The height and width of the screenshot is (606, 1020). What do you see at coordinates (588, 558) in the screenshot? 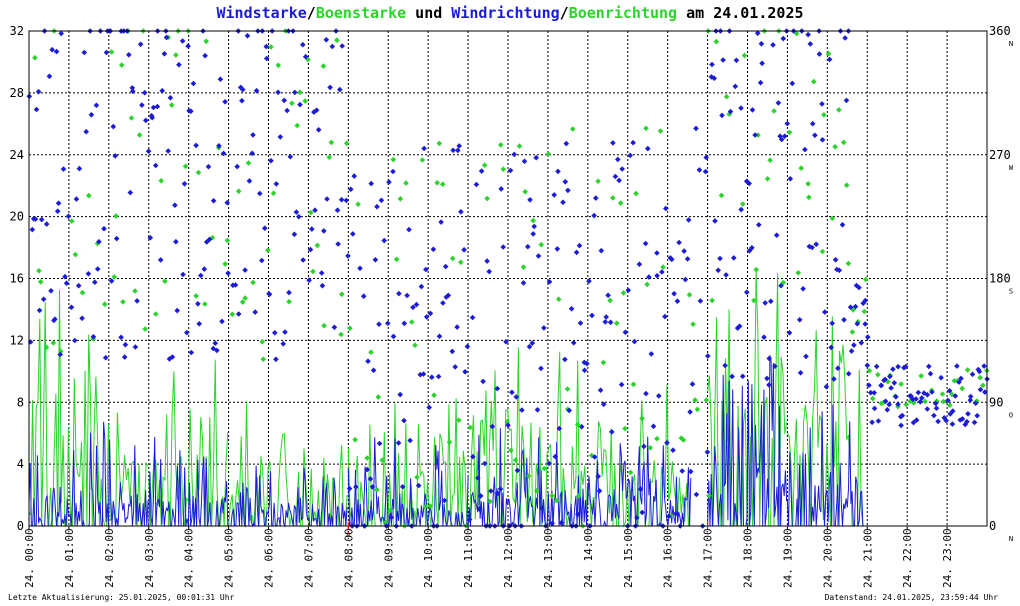
I see `x-tick-label: 24. 14:00` at bounding box center [588, 558].